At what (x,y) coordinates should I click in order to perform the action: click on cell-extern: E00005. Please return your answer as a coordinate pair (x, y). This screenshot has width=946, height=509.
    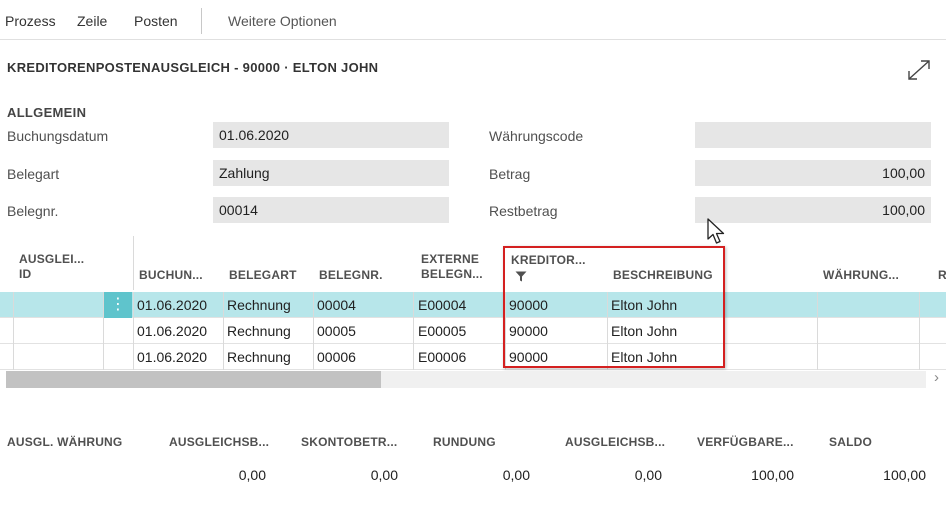
    Looking at the image, I should click on (442, 331).